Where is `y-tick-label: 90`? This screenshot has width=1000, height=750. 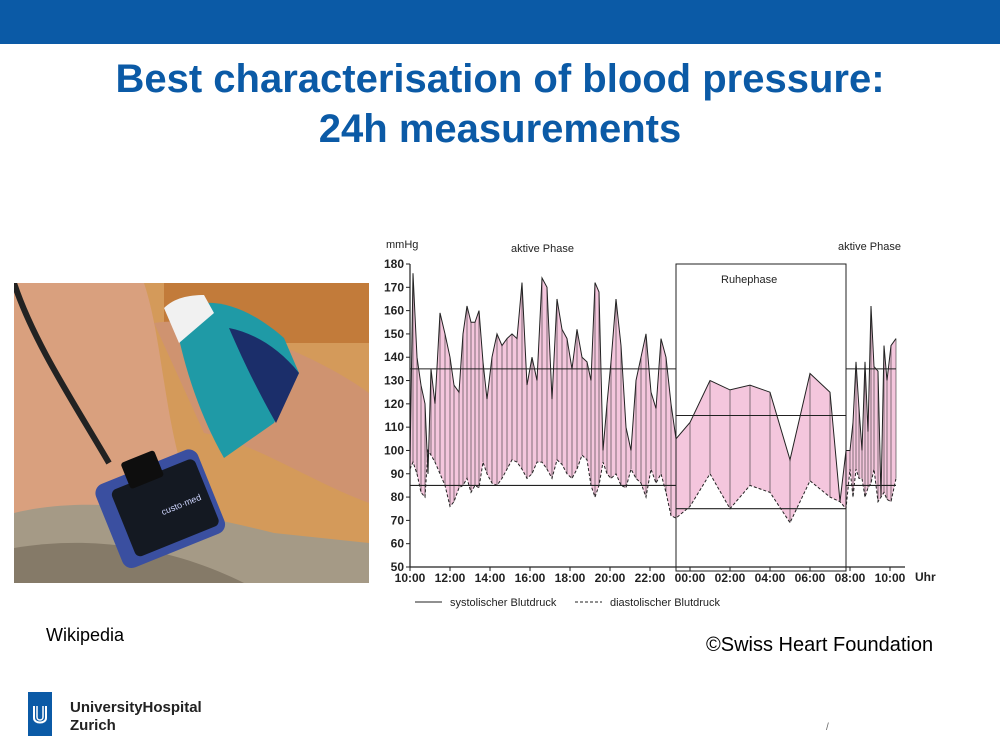
y-tick-label: 90 is located at coordinates (398, 474).